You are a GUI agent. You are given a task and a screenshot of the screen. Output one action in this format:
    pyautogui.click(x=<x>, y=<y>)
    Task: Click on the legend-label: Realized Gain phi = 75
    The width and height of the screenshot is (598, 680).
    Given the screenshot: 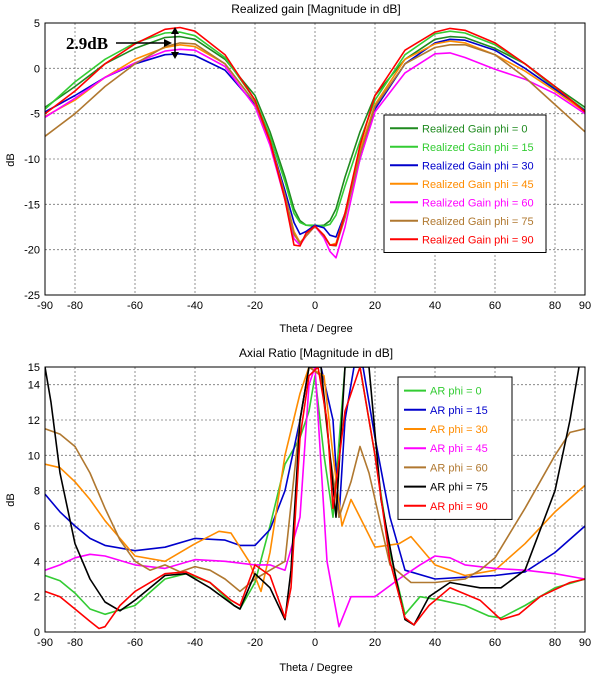 What is the action you would take?
    pyautogui.click(x=478, y=222)
    